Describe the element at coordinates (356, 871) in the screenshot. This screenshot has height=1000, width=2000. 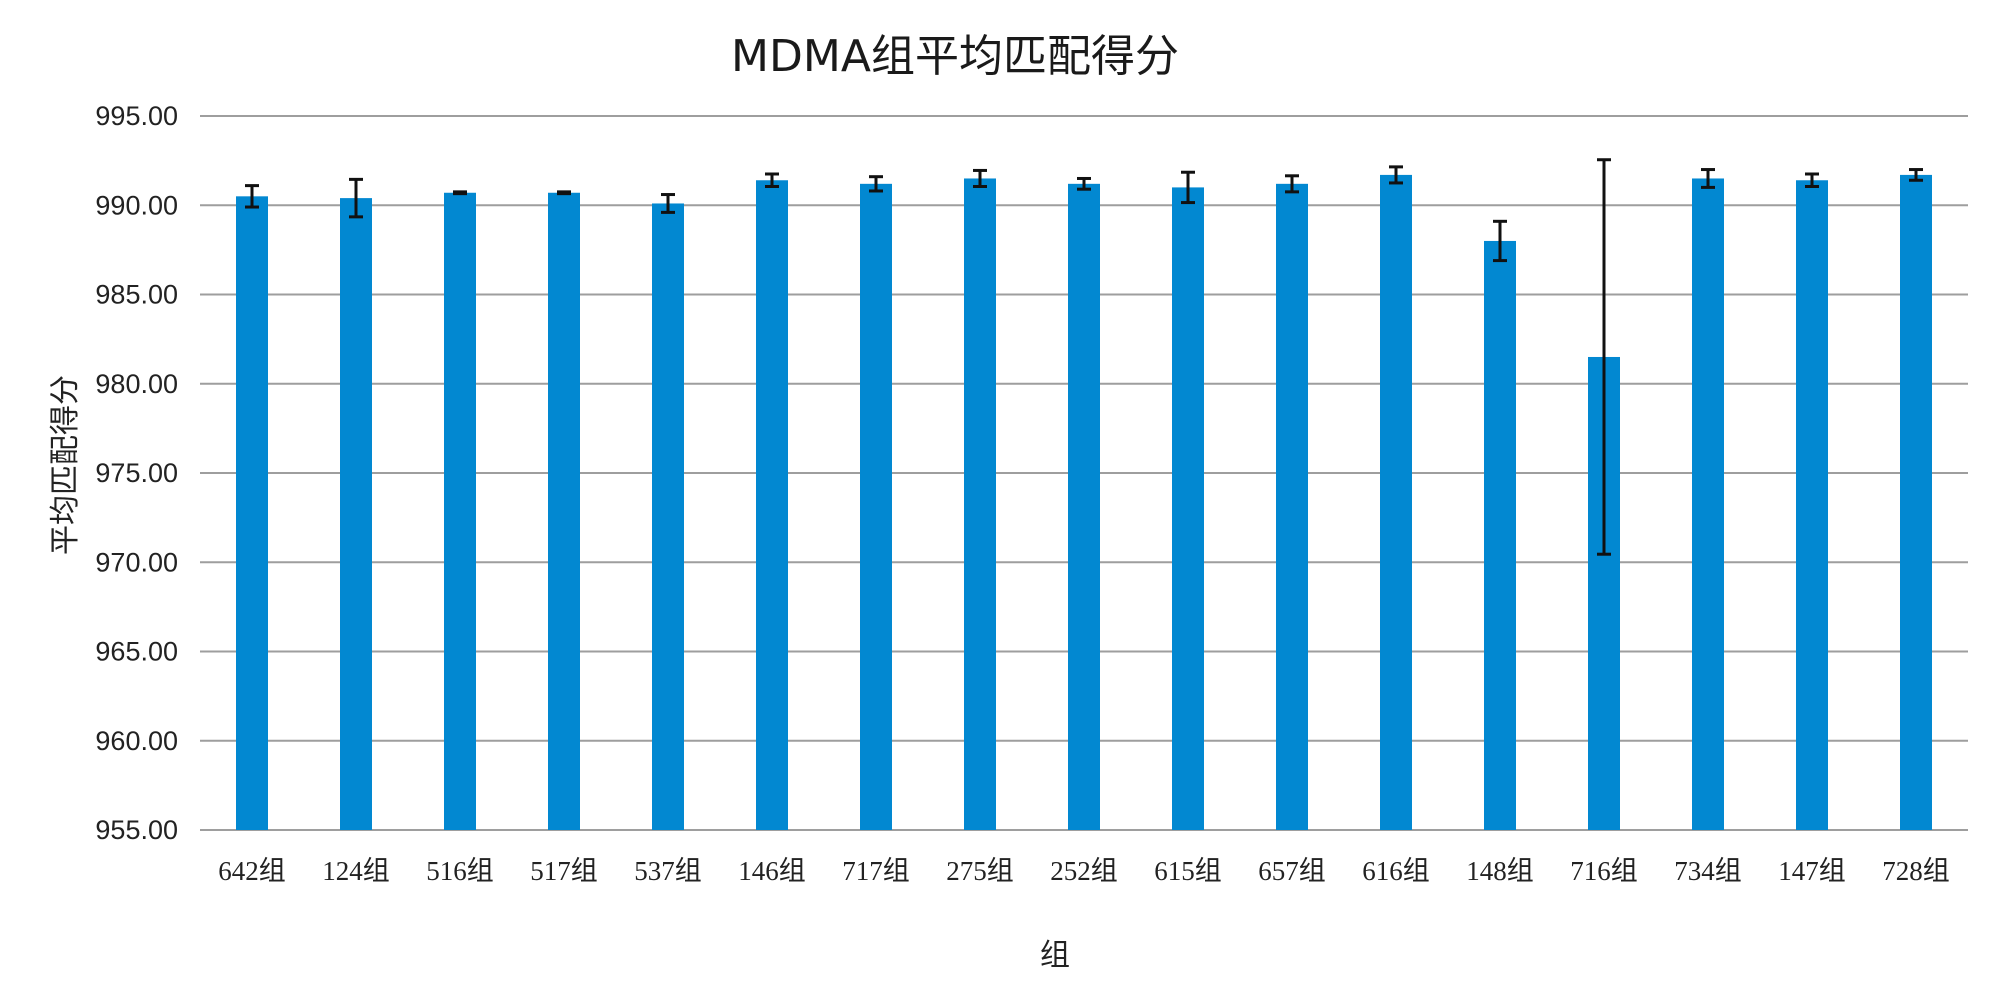
I see `x-tick-label: 124组` at that location.